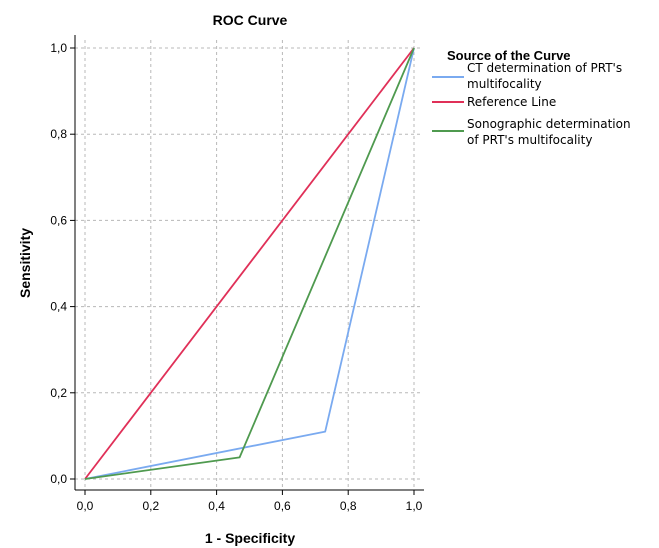 The image size is (659, 548). Describe the element at coordinates (62, 263) in the screenshot. I see `y-ticks: 0,0 0,2 0,4 0,6 0,8 1,0` at that location.